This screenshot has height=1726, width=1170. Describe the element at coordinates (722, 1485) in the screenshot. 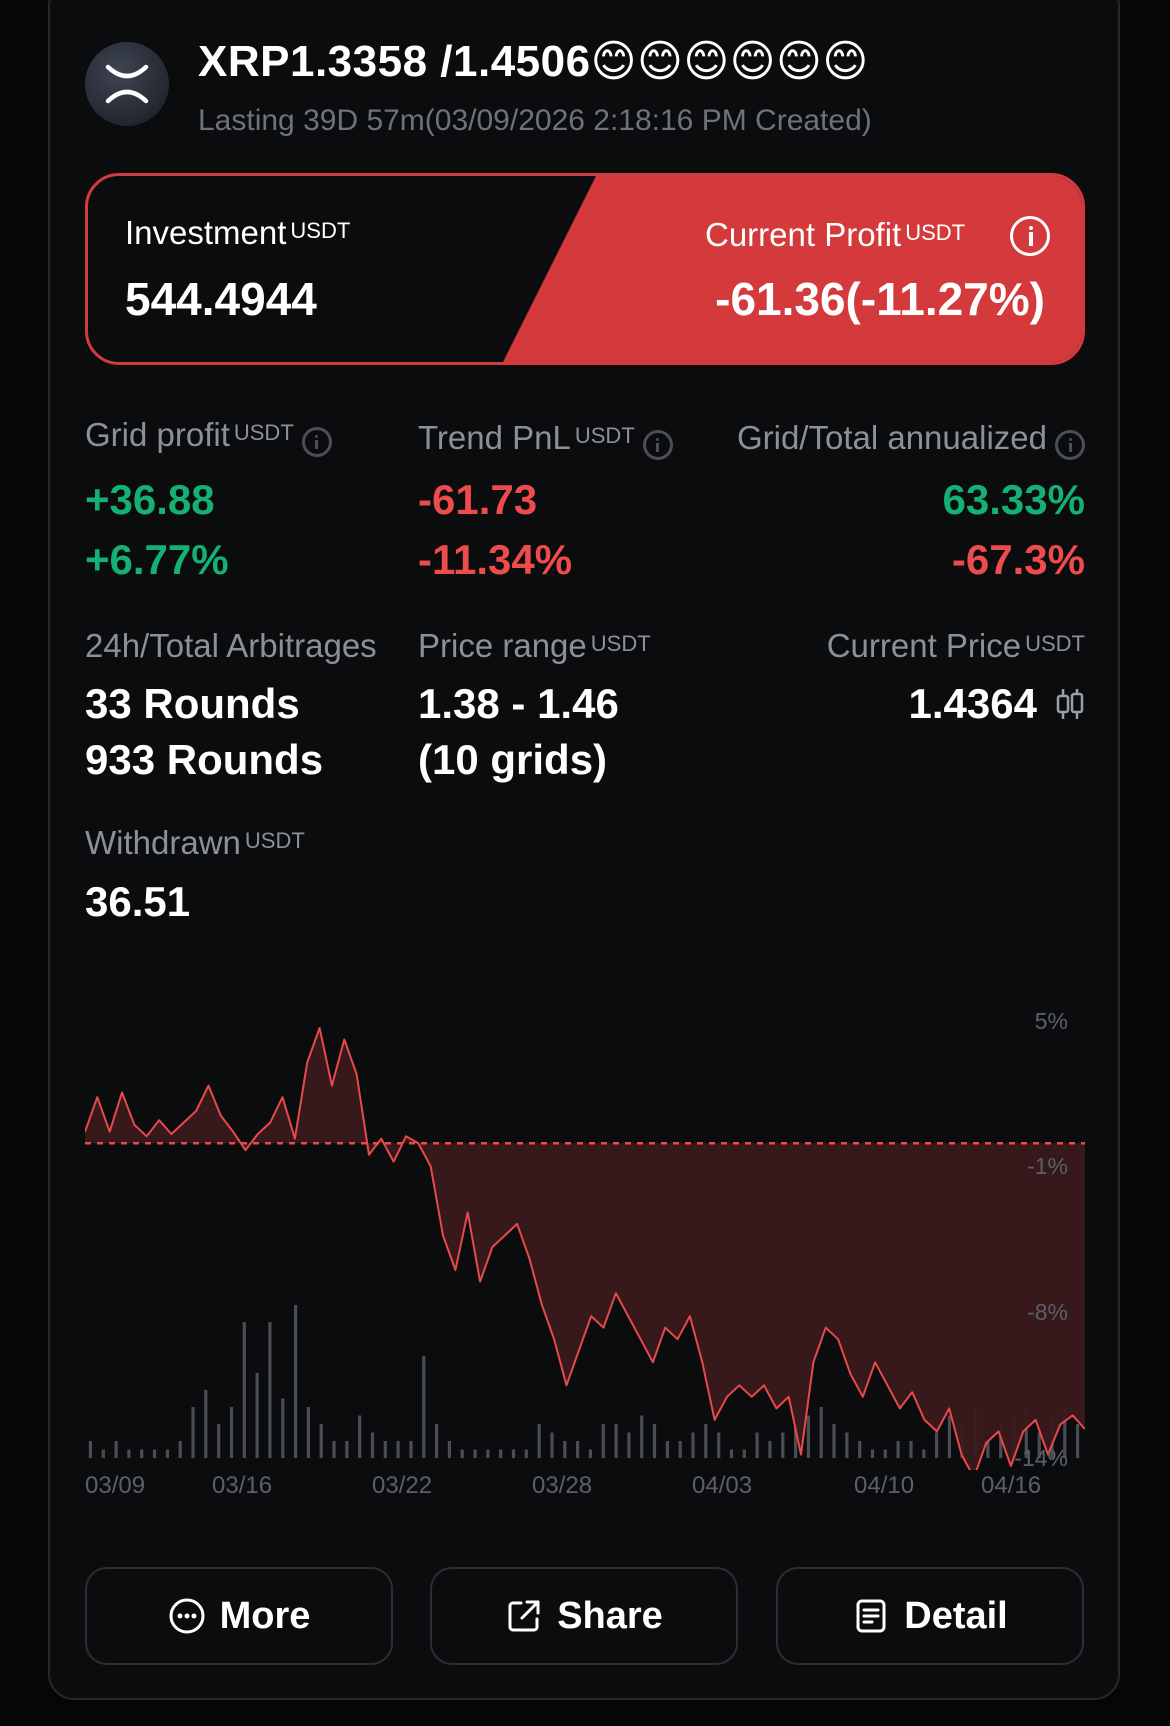

I see `x-tick-label: 04/03` at that location.